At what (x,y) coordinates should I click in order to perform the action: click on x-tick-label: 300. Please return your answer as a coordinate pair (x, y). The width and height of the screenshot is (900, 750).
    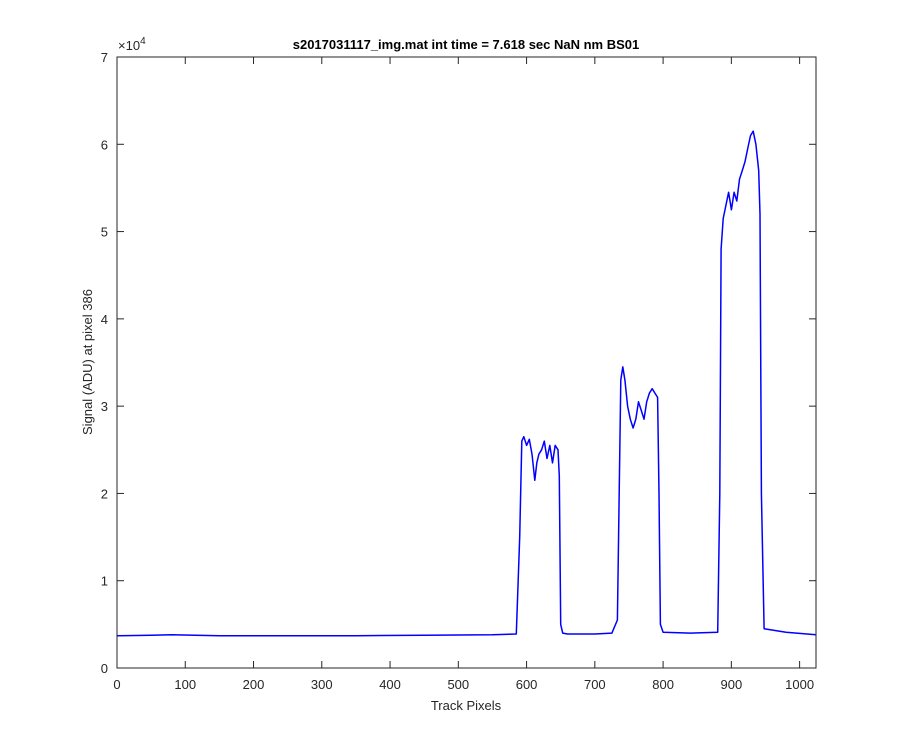
    Looking at the image, I should click on (322, 684).